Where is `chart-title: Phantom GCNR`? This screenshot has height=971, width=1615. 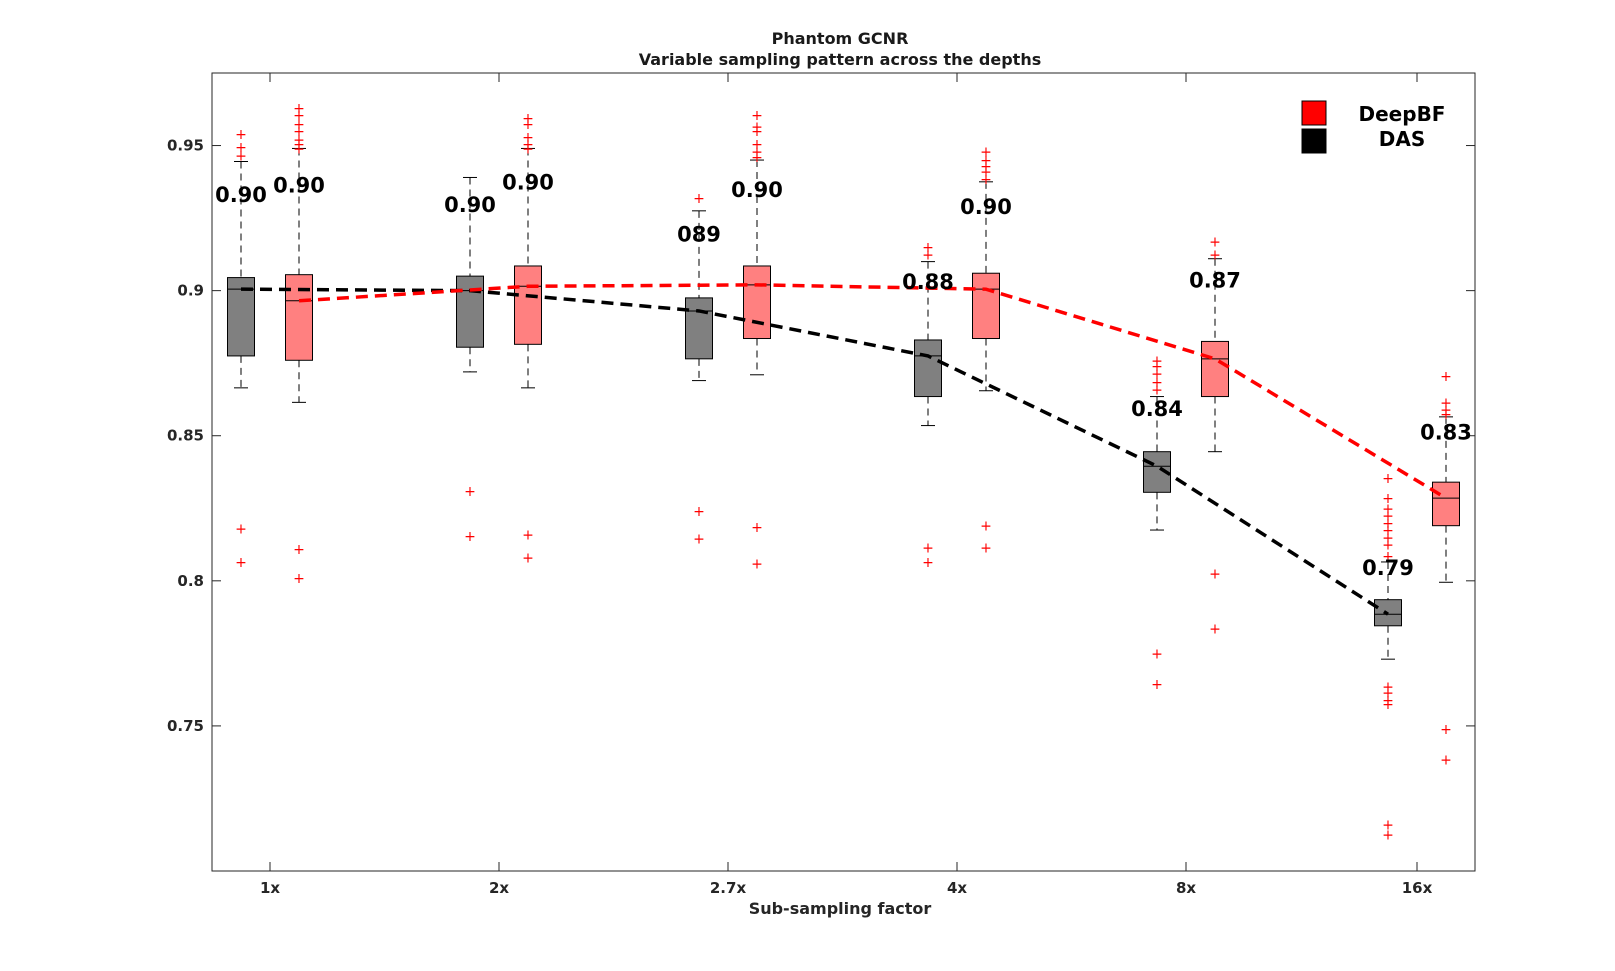
chart-title: Phantom GCNR is located at coordinates (840, 38).